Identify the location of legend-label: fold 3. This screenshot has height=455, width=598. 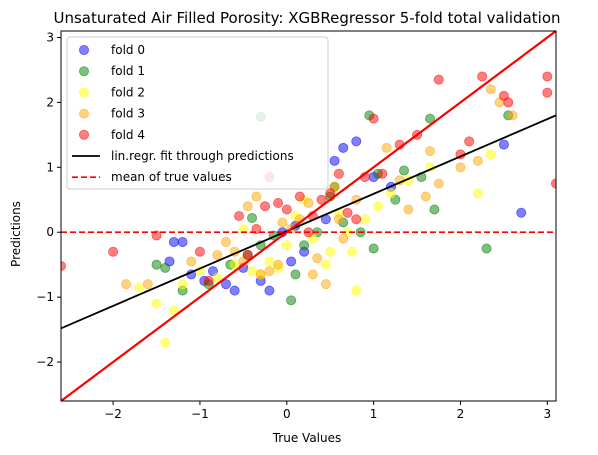
(128, 114).